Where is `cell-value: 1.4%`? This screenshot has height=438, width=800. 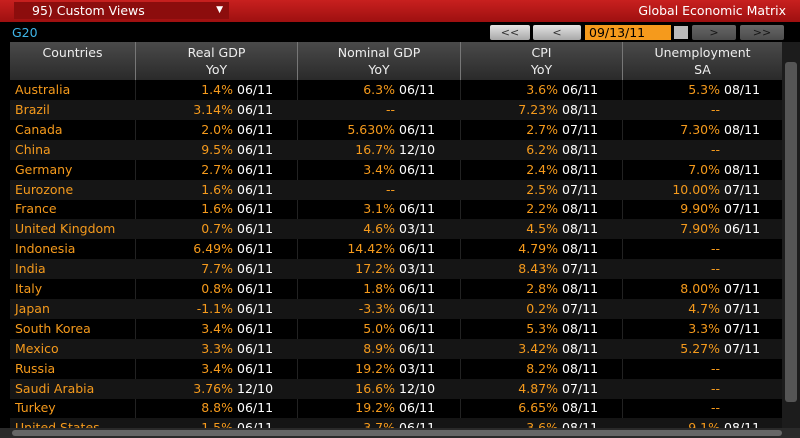 cell-value: 1.4% is located at coordinates (217, 89).